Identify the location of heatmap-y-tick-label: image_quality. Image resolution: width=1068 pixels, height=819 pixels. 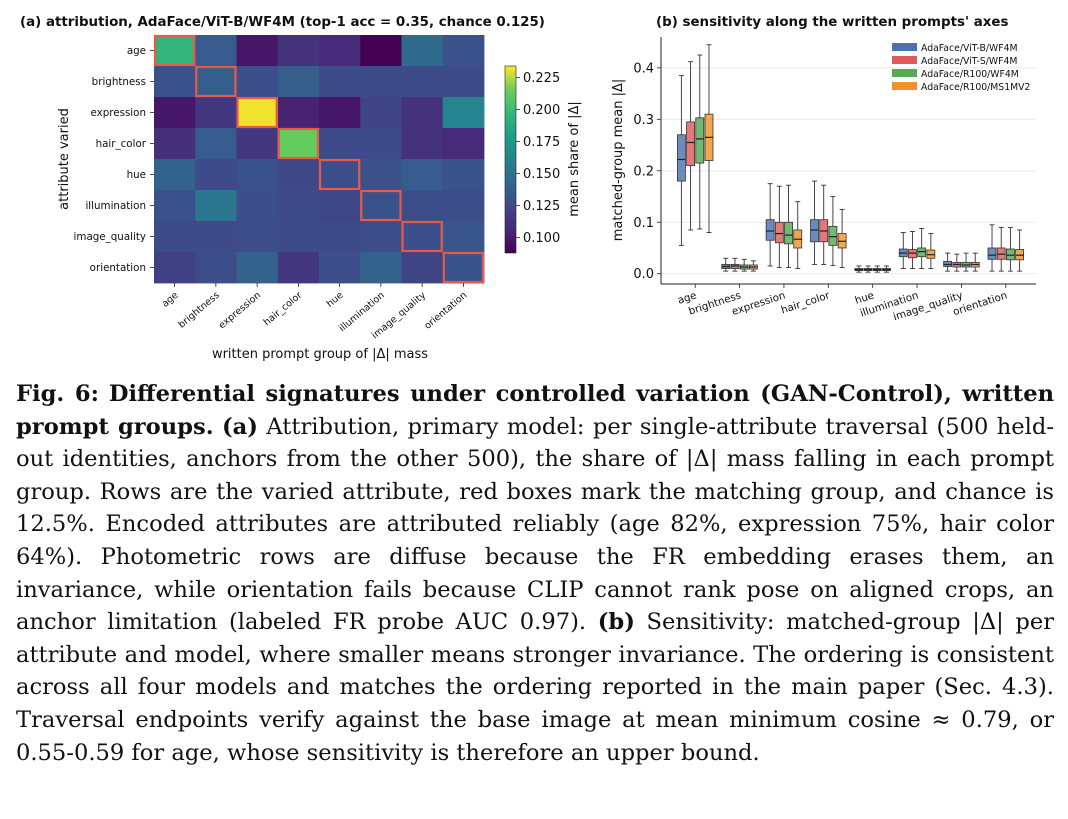
(110, 237).